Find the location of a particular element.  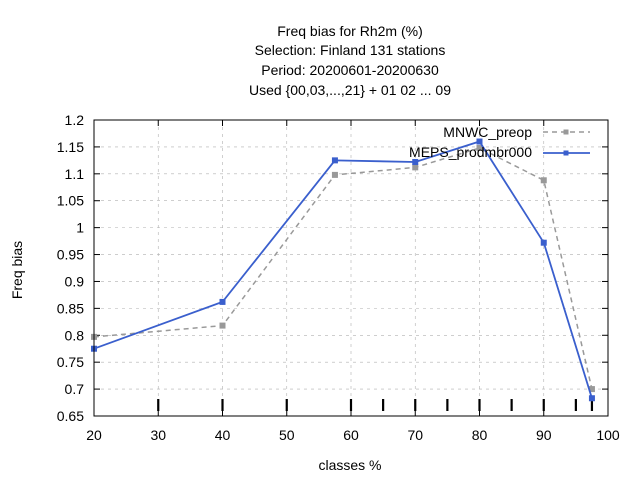

y-tick-label: 0.8 is located at coordinates (75, 335).